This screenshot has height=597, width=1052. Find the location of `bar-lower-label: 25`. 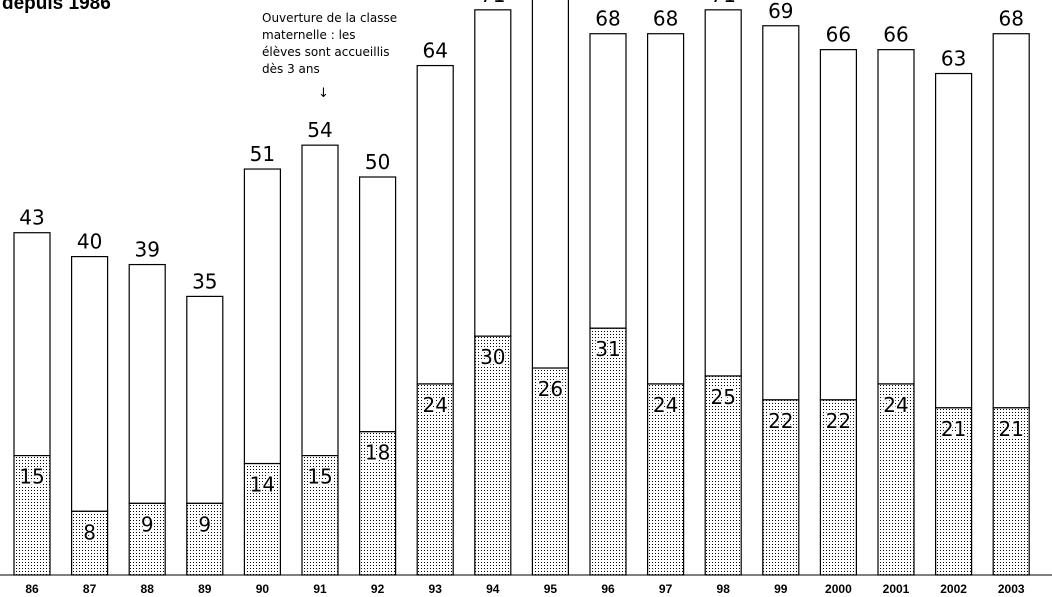

bar-lower-label: 25 is located at coordinates (722, 397).